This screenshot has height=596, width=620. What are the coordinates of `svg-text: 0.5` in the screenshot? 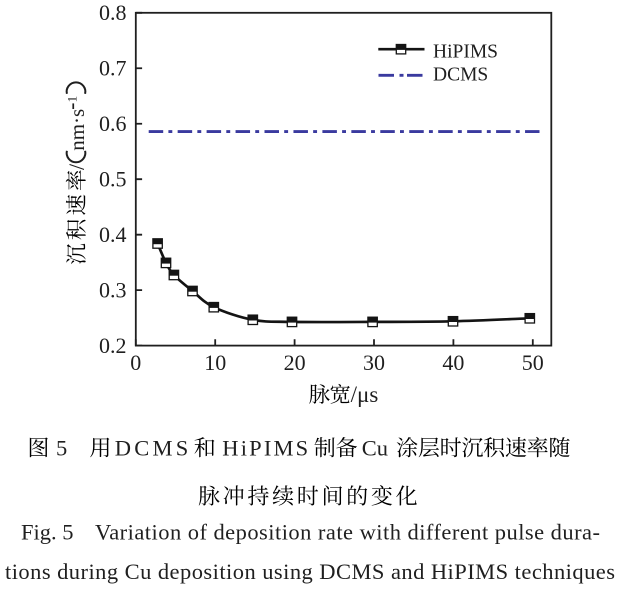 It's located at (113, 179).